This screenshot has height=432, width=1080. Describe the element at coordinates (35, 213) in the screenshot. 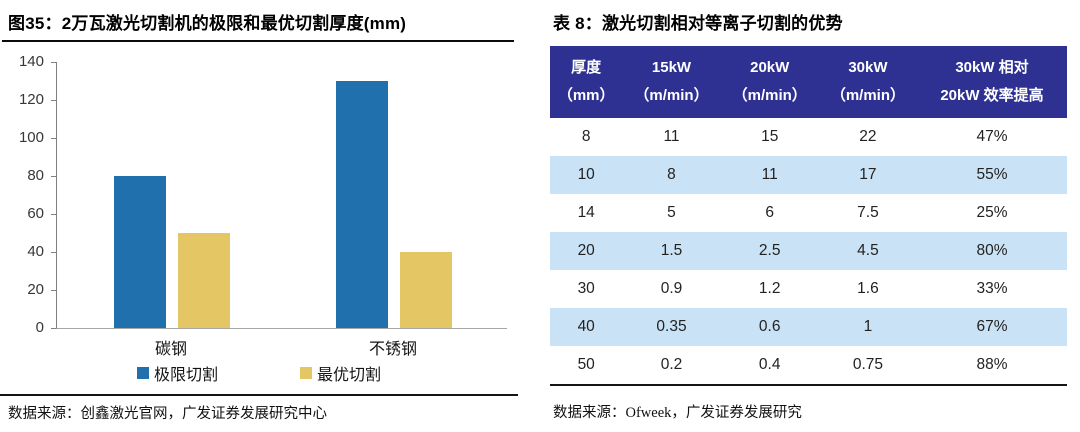

I see `y-tick-label: 60` at that location.